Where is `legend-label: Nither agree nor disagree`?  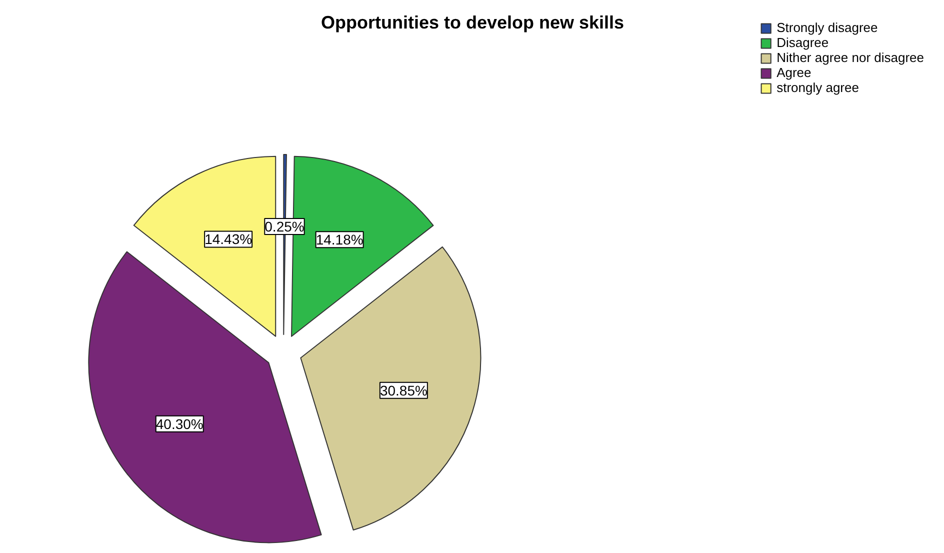 legend-label: Nither agree nor disagree is located at coordinates (850, 57).